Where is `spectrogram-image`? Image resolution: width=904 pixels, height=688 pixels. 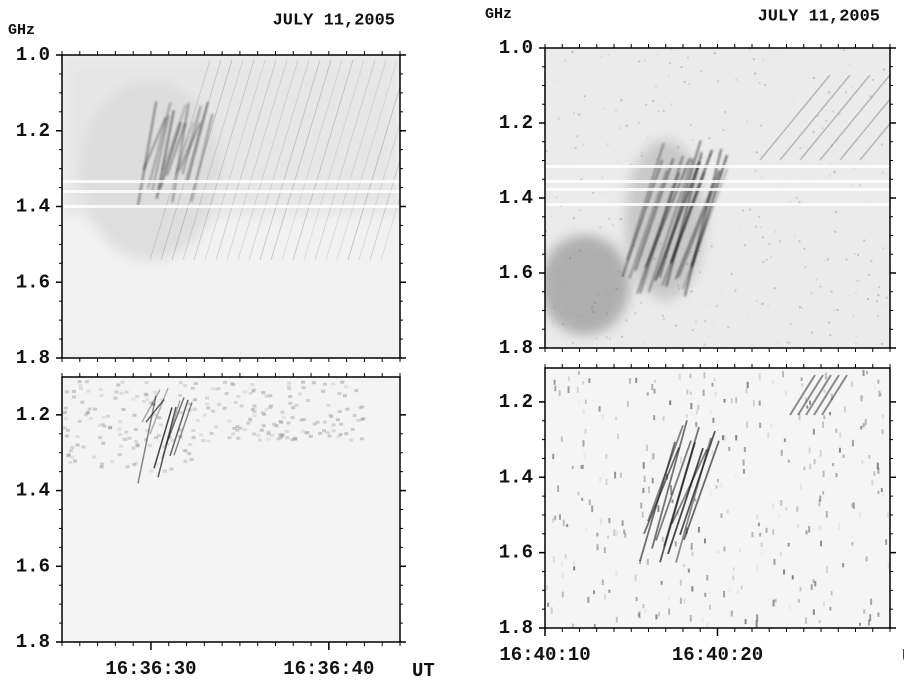 spectrogram-image is located at coordinates (231, 509).